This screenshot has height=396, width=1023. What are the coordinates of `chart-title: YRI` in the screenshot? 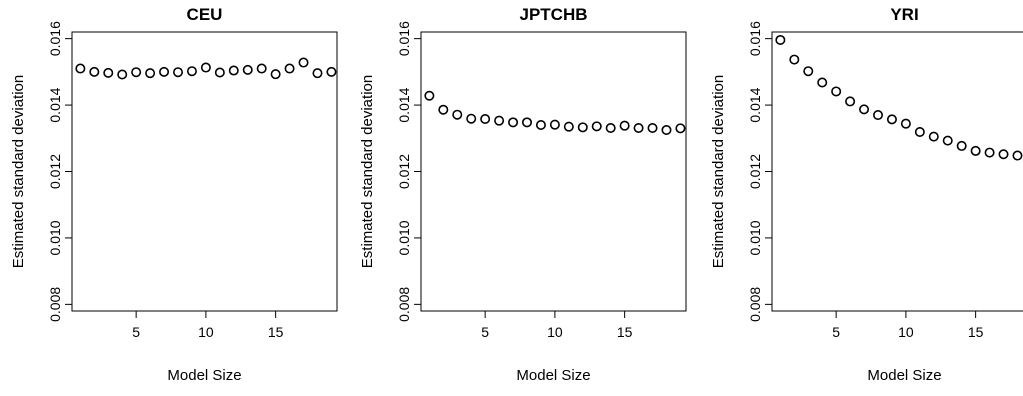 It's located at (904, 14).